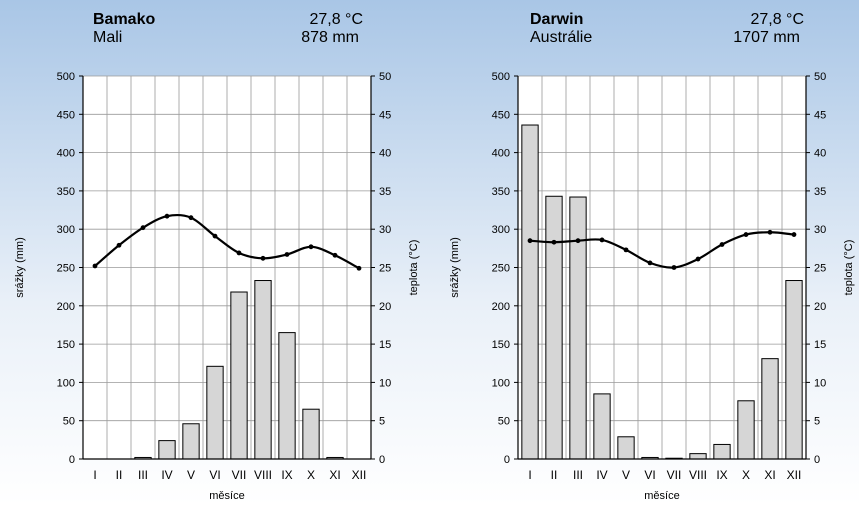 Image resolution: width=859 pixels, height=505 pixels. Describe the element at coordinates (777, 19) in the screenshot. I see `annual-temperature: 27,8 °C` at that location.